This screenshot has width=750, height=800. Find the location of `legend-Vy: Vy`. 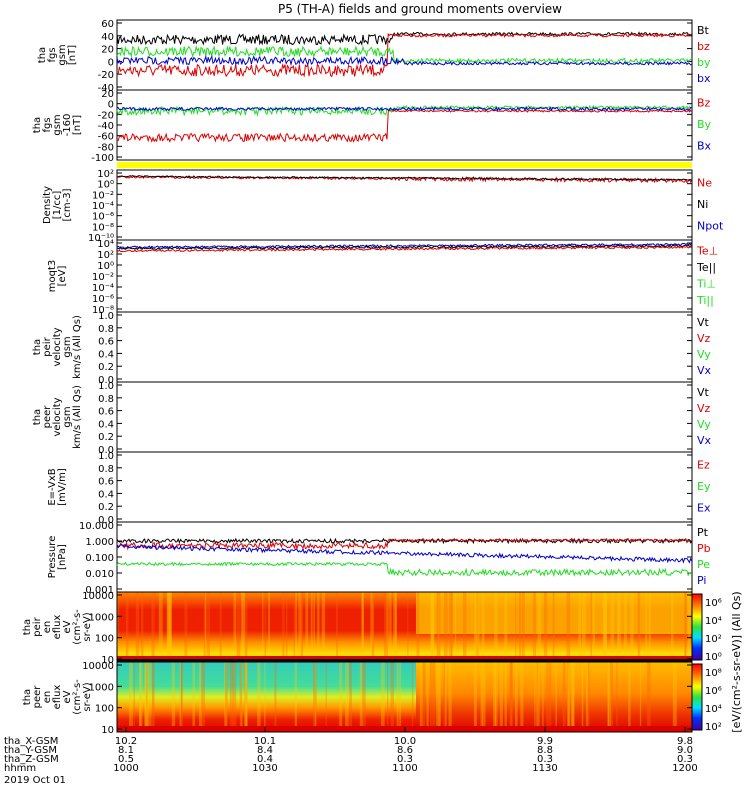

legend-Vy: Vy is located at coordinates (704, 424).